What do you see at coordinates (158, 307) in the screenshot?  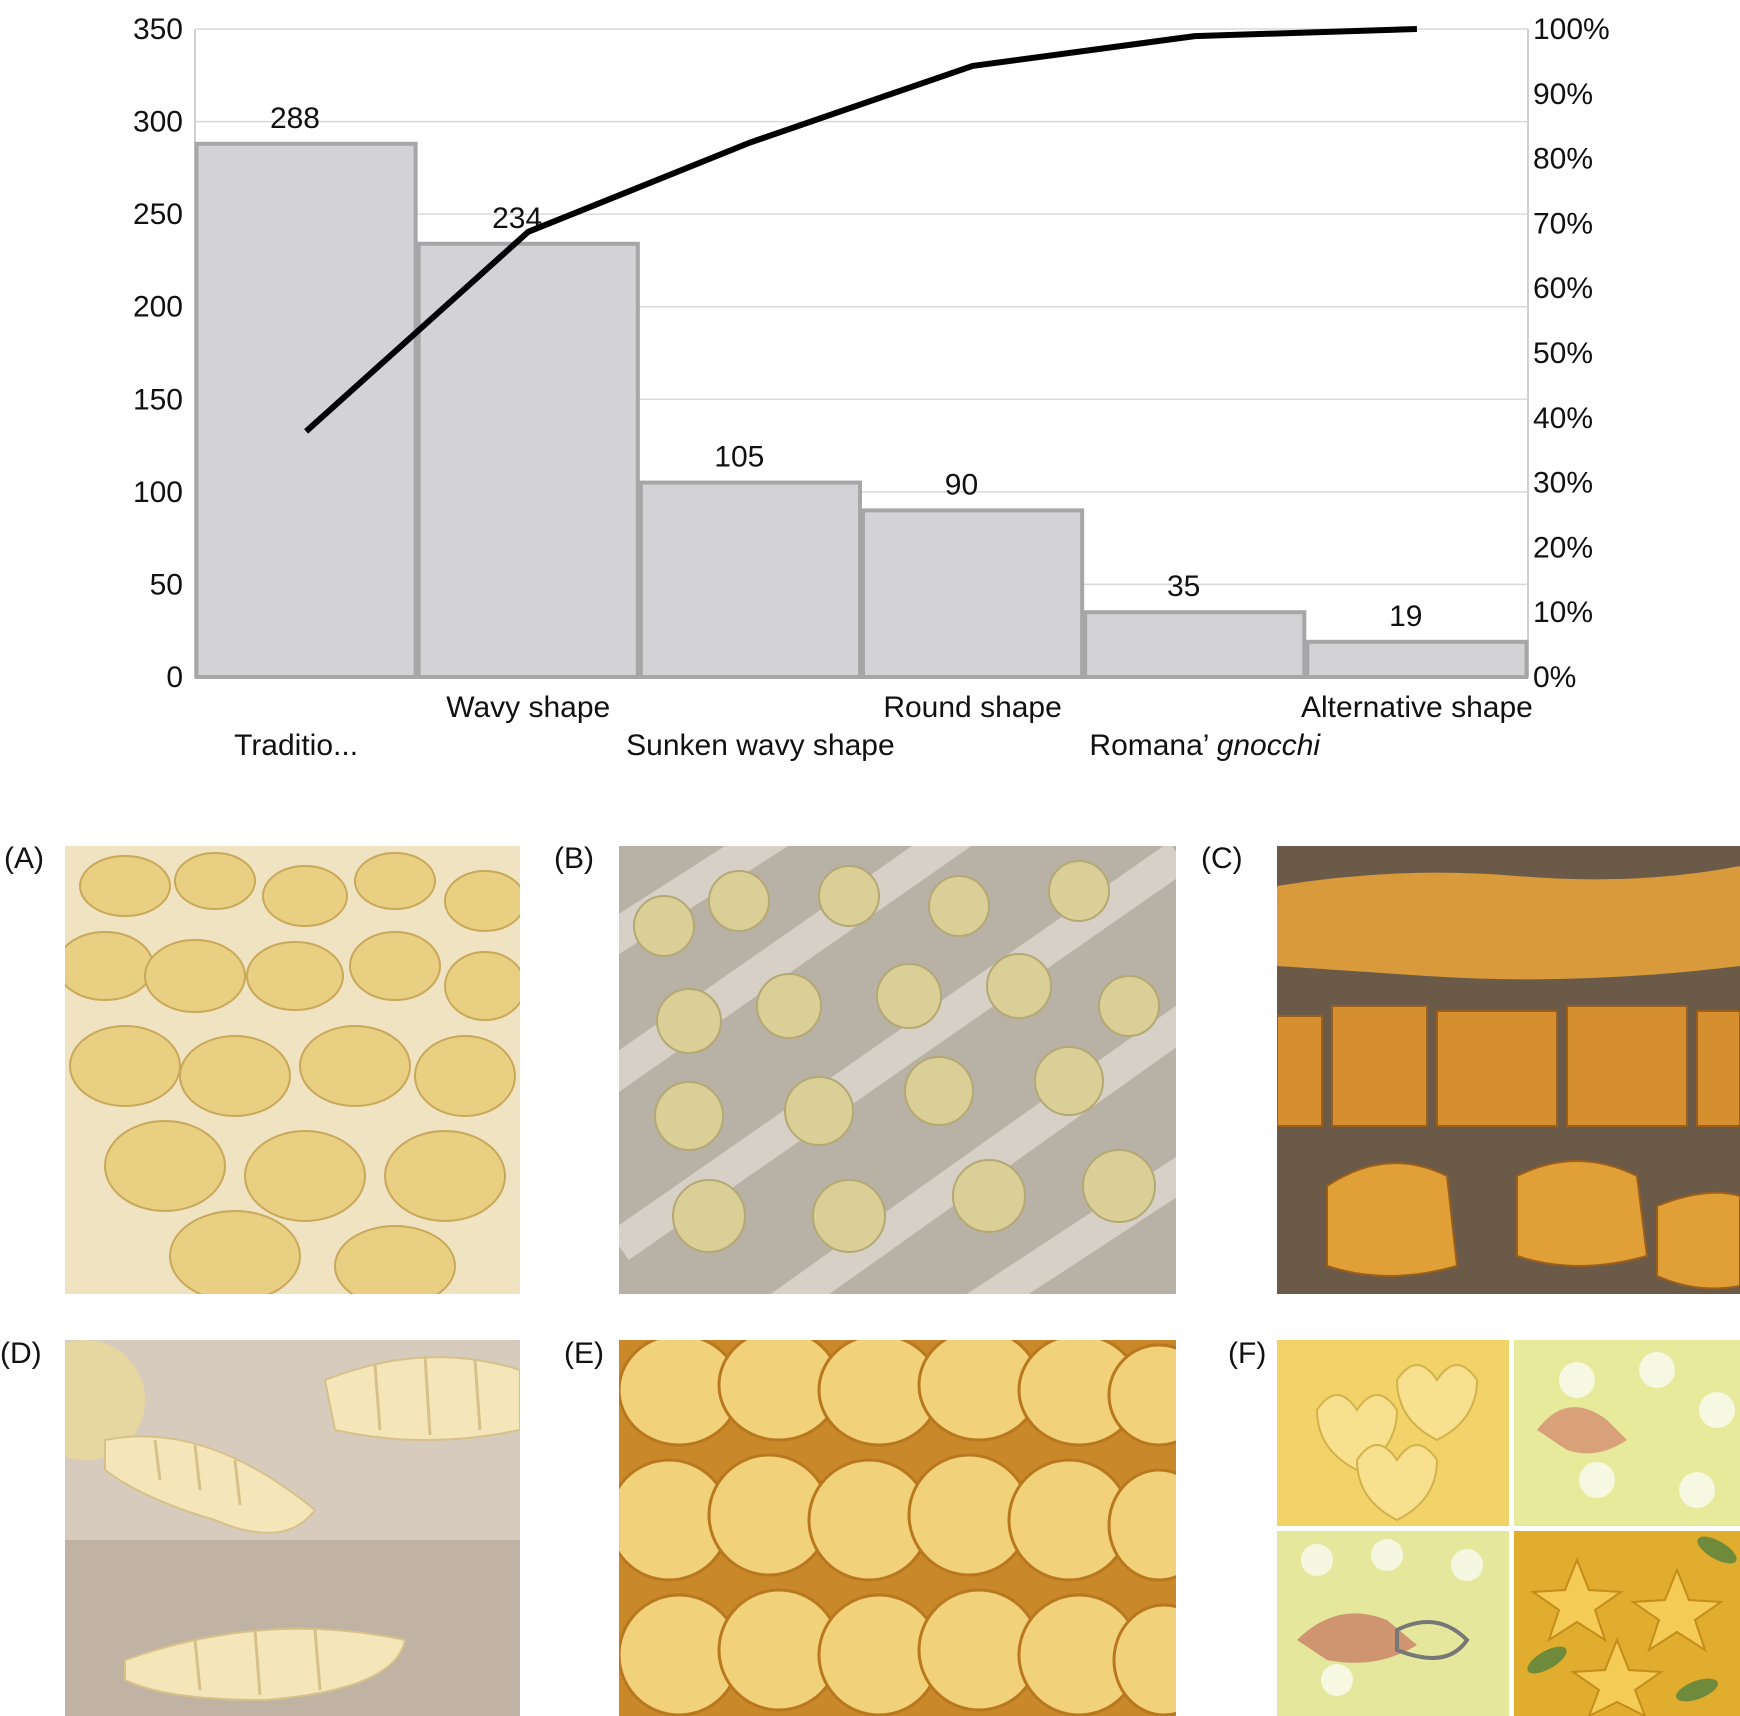 I see `y-left-tick-label: 200` at bounding box center [158, 307].